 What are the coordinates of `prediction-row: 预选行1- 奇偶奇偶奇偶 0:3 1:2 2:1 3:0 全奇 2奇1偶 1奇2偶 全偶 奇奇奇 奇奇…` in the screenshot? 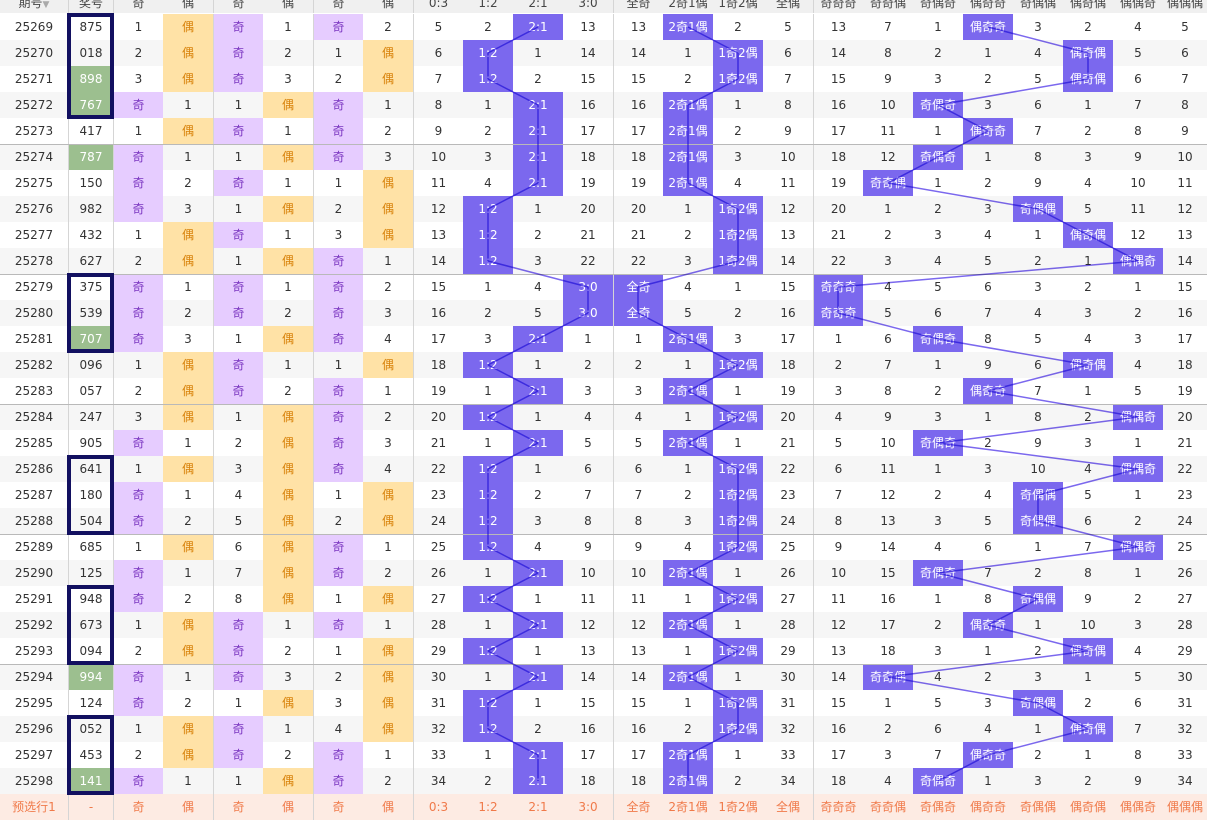 It's located at (603, 807).